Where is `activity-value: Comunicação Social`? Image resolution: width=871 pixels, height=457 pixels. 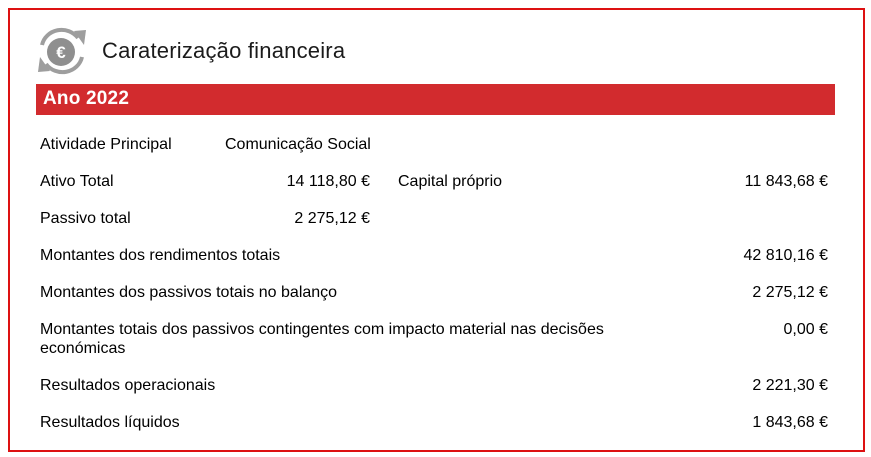
activity-value: Comunicação Social is located at coordinates (298, 144).